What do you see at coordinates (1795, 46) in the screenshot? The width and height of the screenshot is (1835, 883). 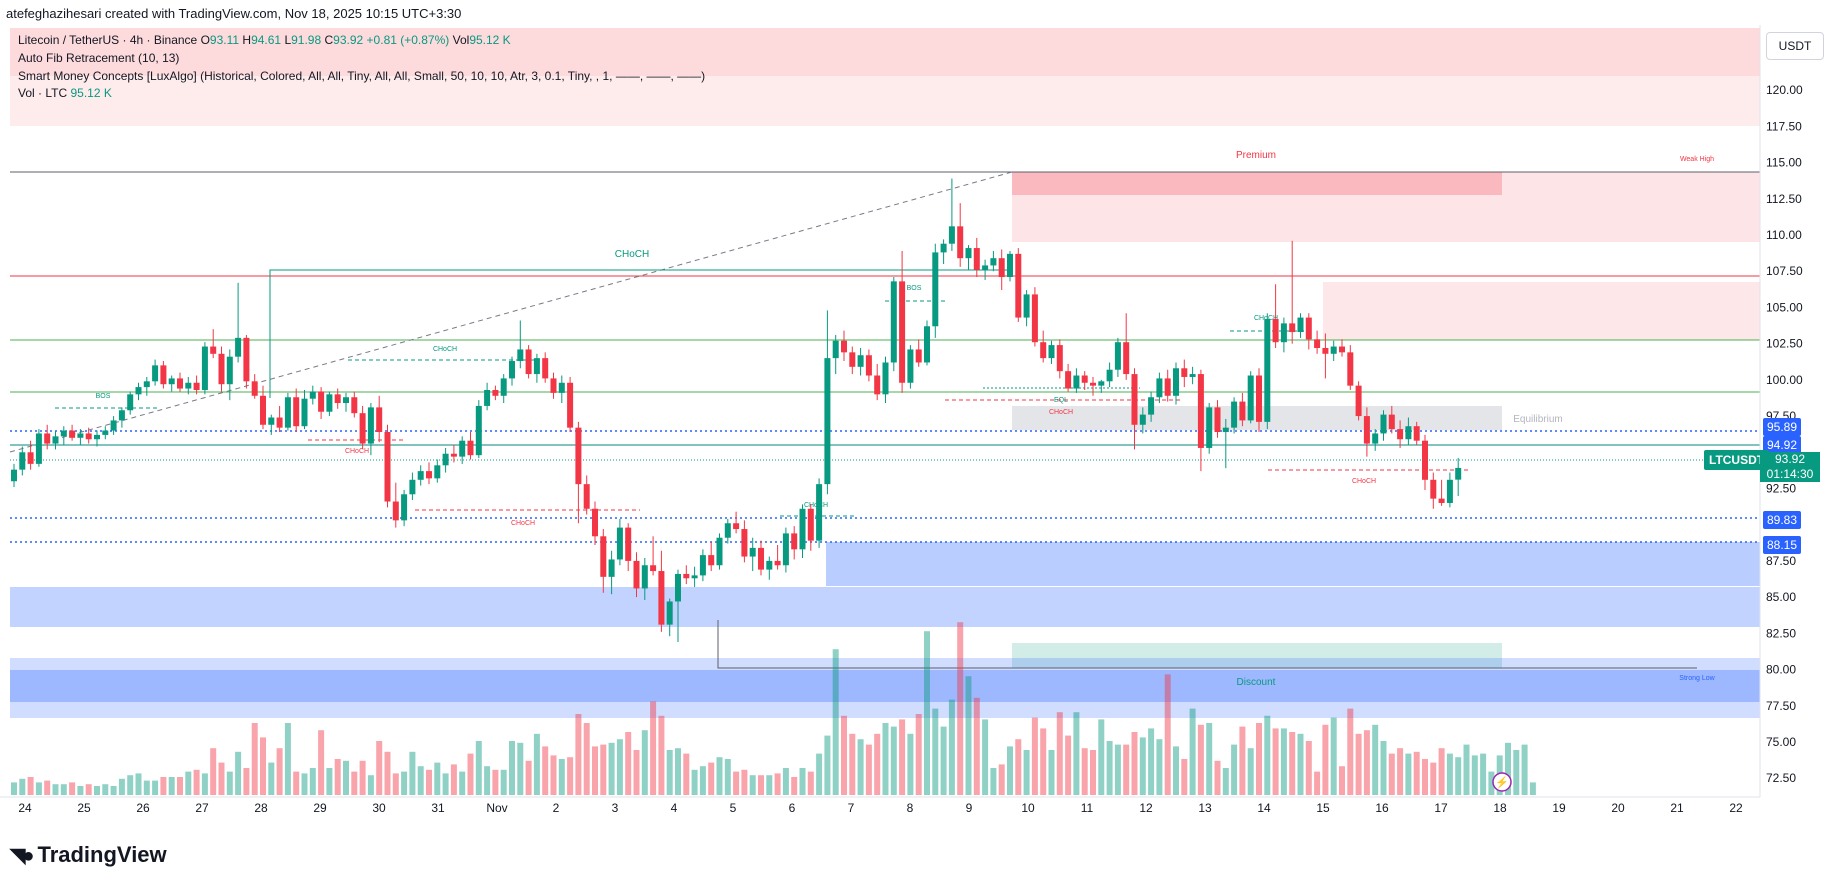 I see `currency-selector: USDT` at bounding box center [1795, 46].